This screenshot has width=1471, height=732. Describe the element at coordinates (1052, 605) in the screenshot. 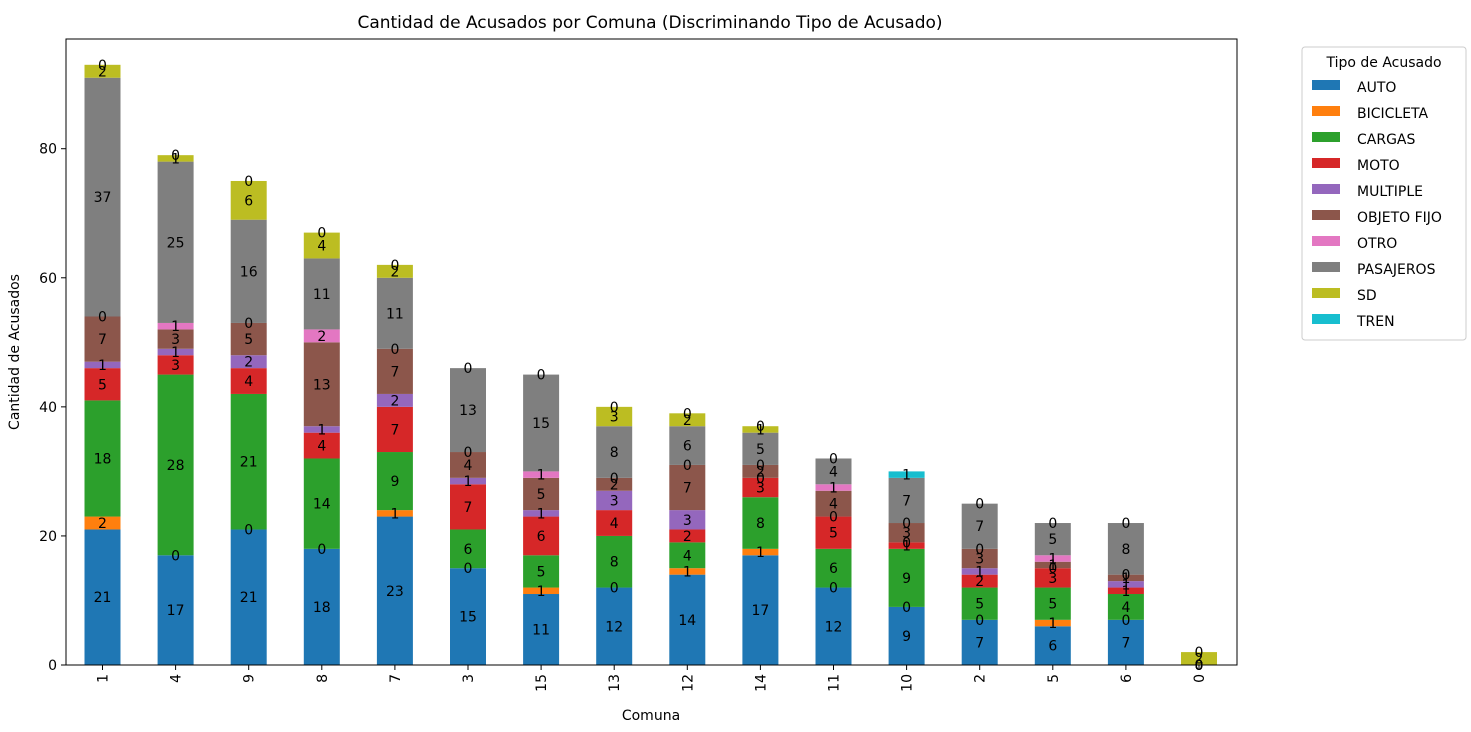

I see `bar-label-cargas-comuna-5: 5` at that location.